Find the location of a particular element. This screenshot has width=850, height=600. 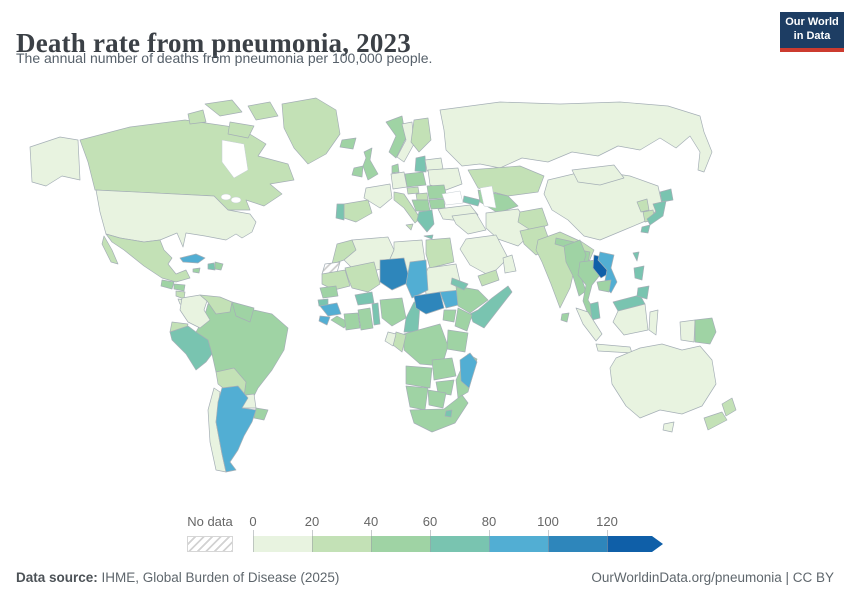

country-norway is located at coordinates (396, 137).